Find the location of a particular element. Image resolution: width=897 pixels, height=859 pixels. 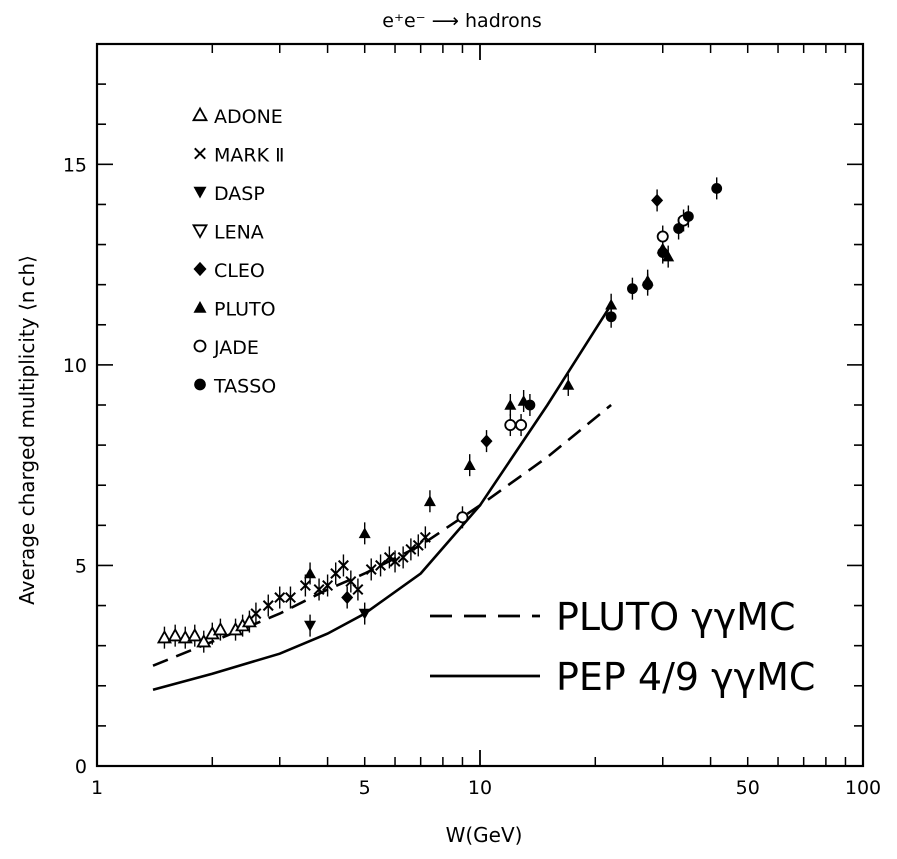

legend-label-dasp: DASP is located at coordinates (239, 194).